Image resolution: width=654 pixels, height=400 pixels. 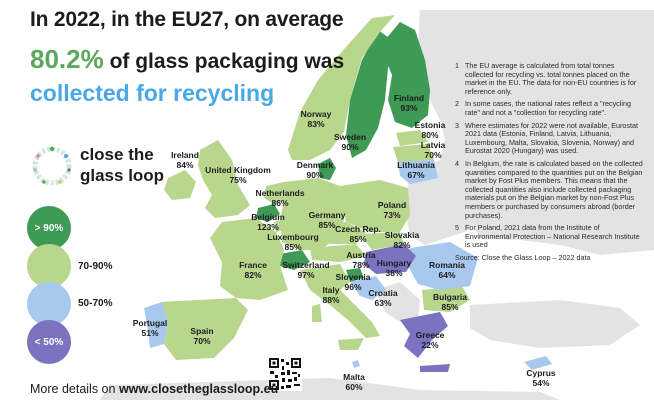 What do you see at coordinates (317, 313) in the screenshot?
I see `country-sardinia` at bounding box center [317, 313].